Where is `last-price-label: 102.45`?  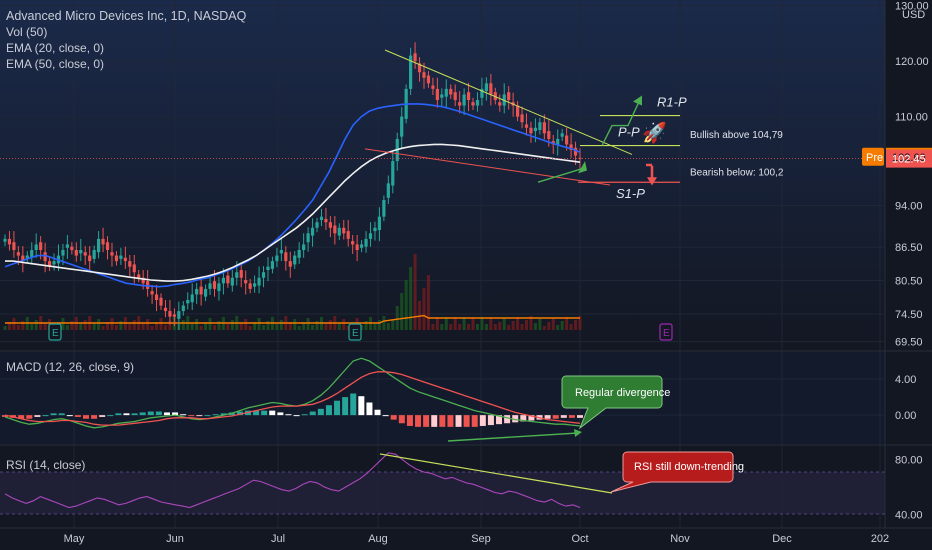
last-price-label: 102.45 is located at coordinates (909, 160).